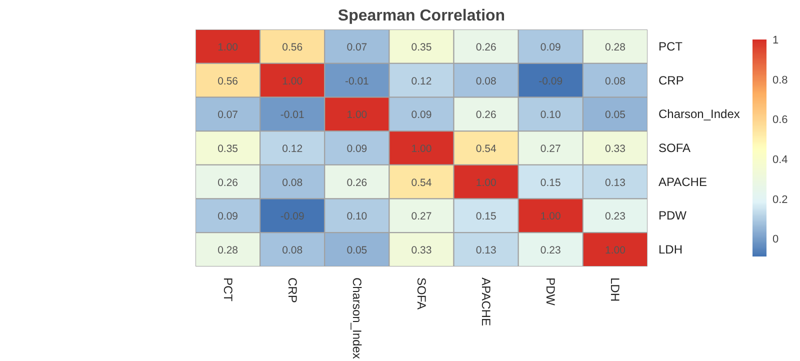  Describe the element at coordinates (673, 215) in the screenshot. I see `y-tick-label: PDW` at that location.